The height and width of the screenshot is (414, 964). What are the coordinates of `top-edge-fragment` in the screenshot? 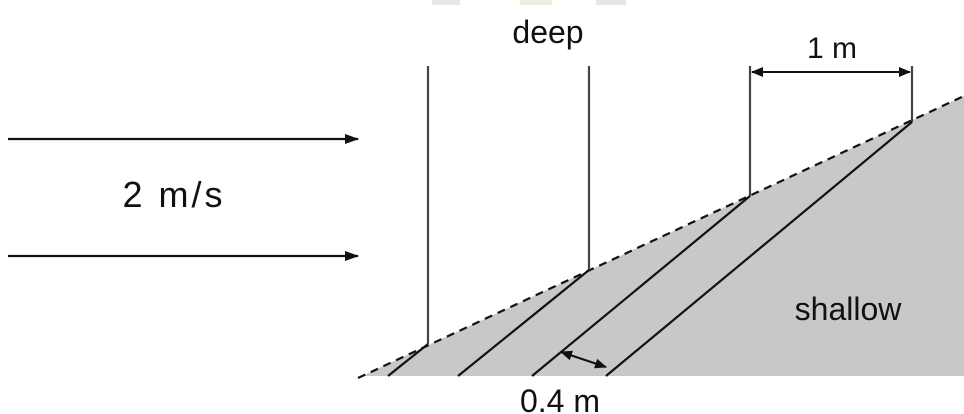 It's located at (529, 2).